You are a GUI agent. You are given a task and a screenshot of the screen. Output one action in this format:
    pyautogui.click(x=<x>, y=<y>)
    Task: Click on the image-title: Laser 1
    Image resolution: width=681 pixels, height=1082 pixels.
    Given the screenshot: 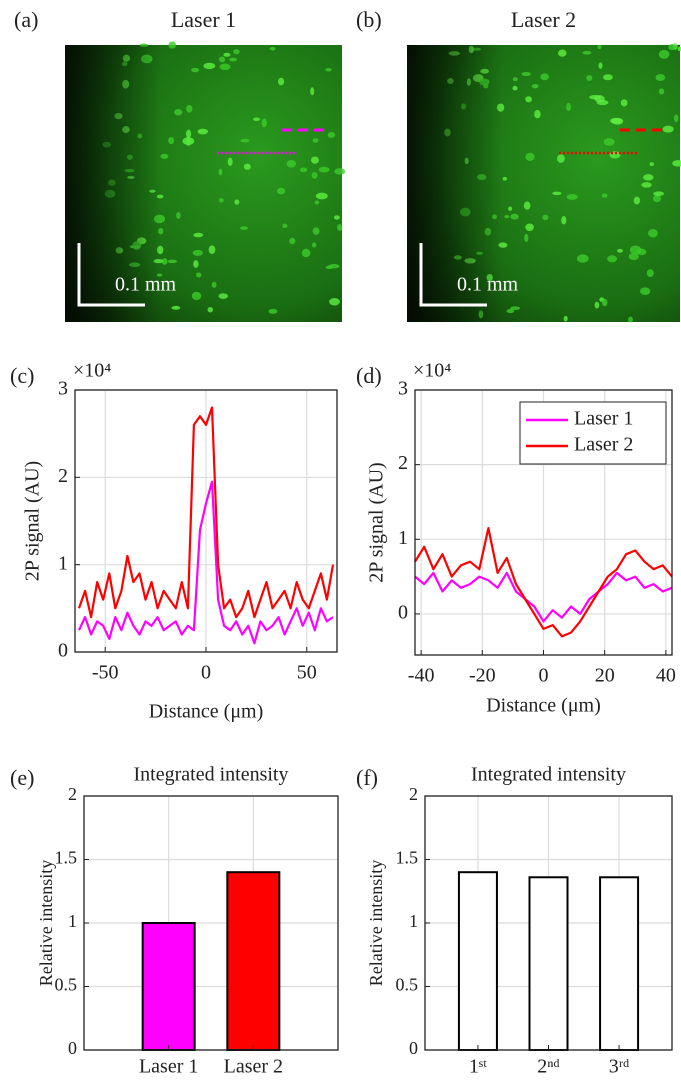 What is the action you would take?
    pyautogui.click(x=203, y=19)
    